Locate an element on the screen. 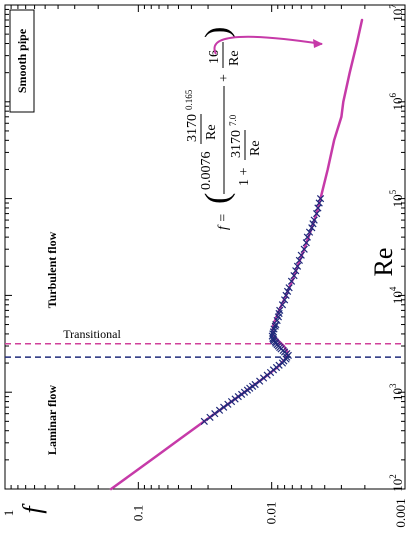 The height and width of the screenshot is (541, 409). svg-text: 0.165 is located at coordinates (189, 99).